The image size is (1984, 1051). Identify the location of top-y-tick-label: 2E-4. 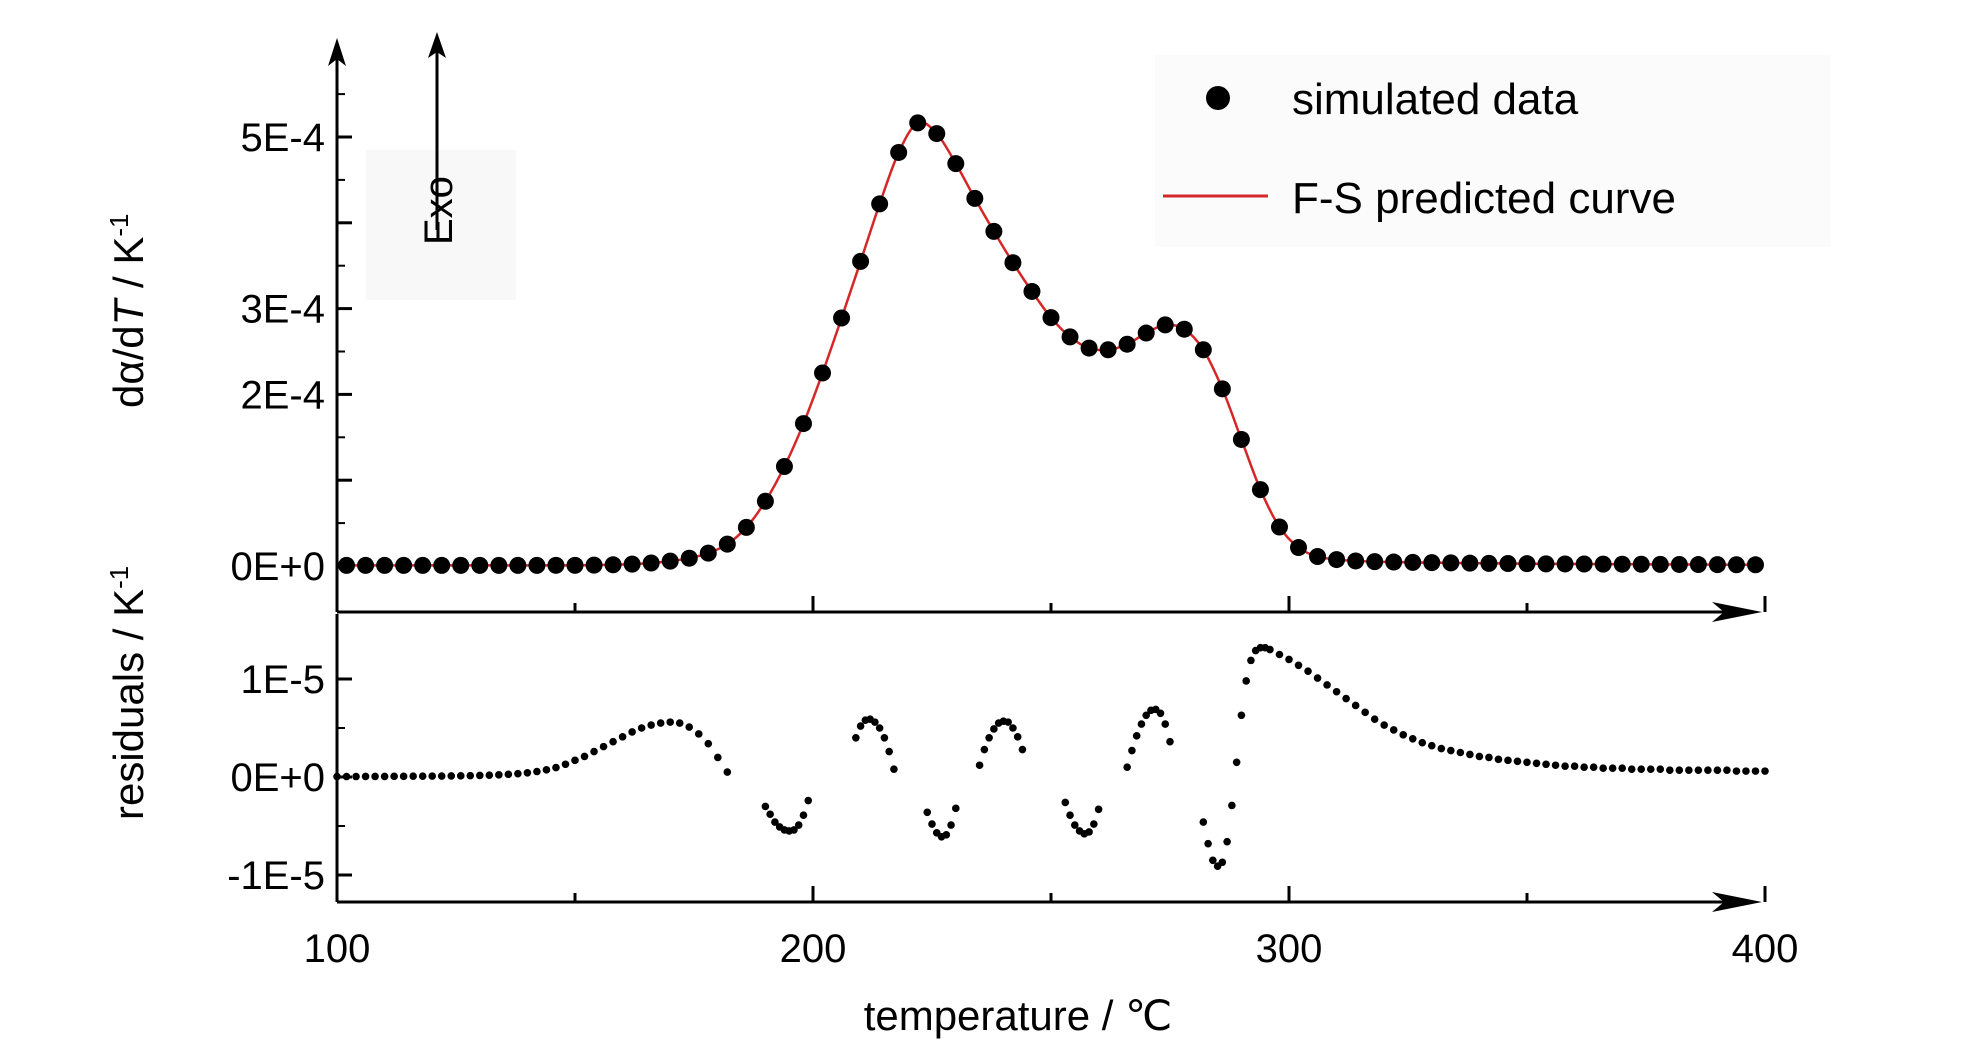
(283, 395).